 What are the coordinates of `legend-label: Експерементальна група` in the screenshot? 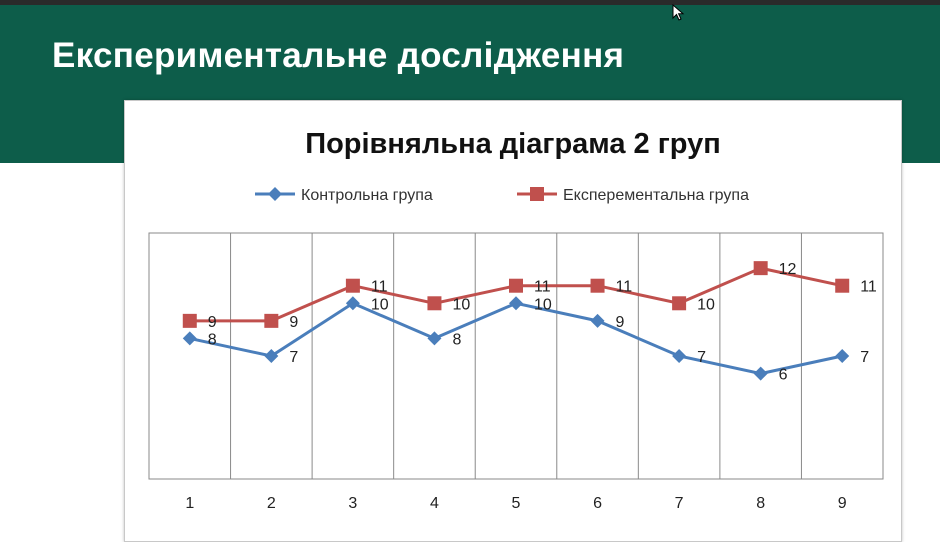 It's located at (656, 195).